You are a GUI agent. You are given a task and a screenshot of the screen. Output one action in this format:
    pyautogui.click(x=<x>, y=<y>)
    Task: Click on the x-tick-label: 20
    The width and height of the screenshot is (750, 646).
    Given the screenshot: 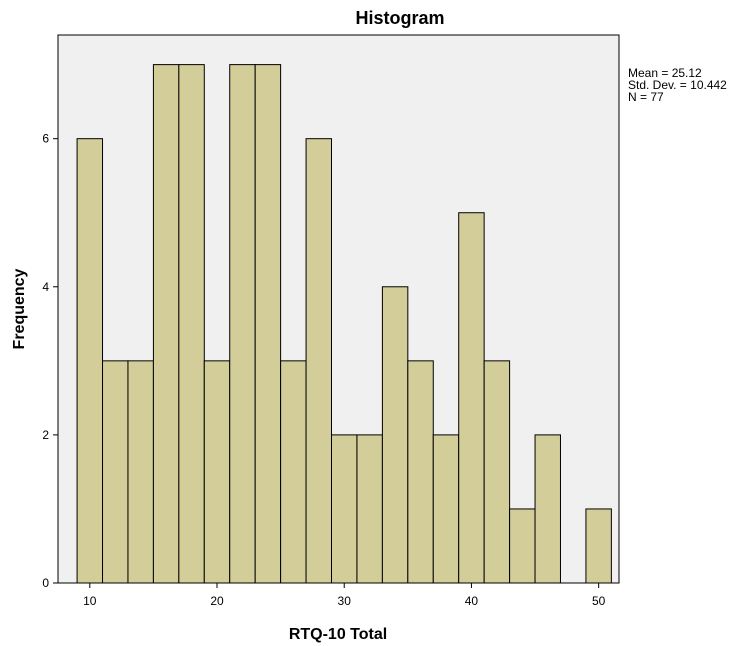 What is the action you would take?
    pyautogui.click(x=217, y=601)
    